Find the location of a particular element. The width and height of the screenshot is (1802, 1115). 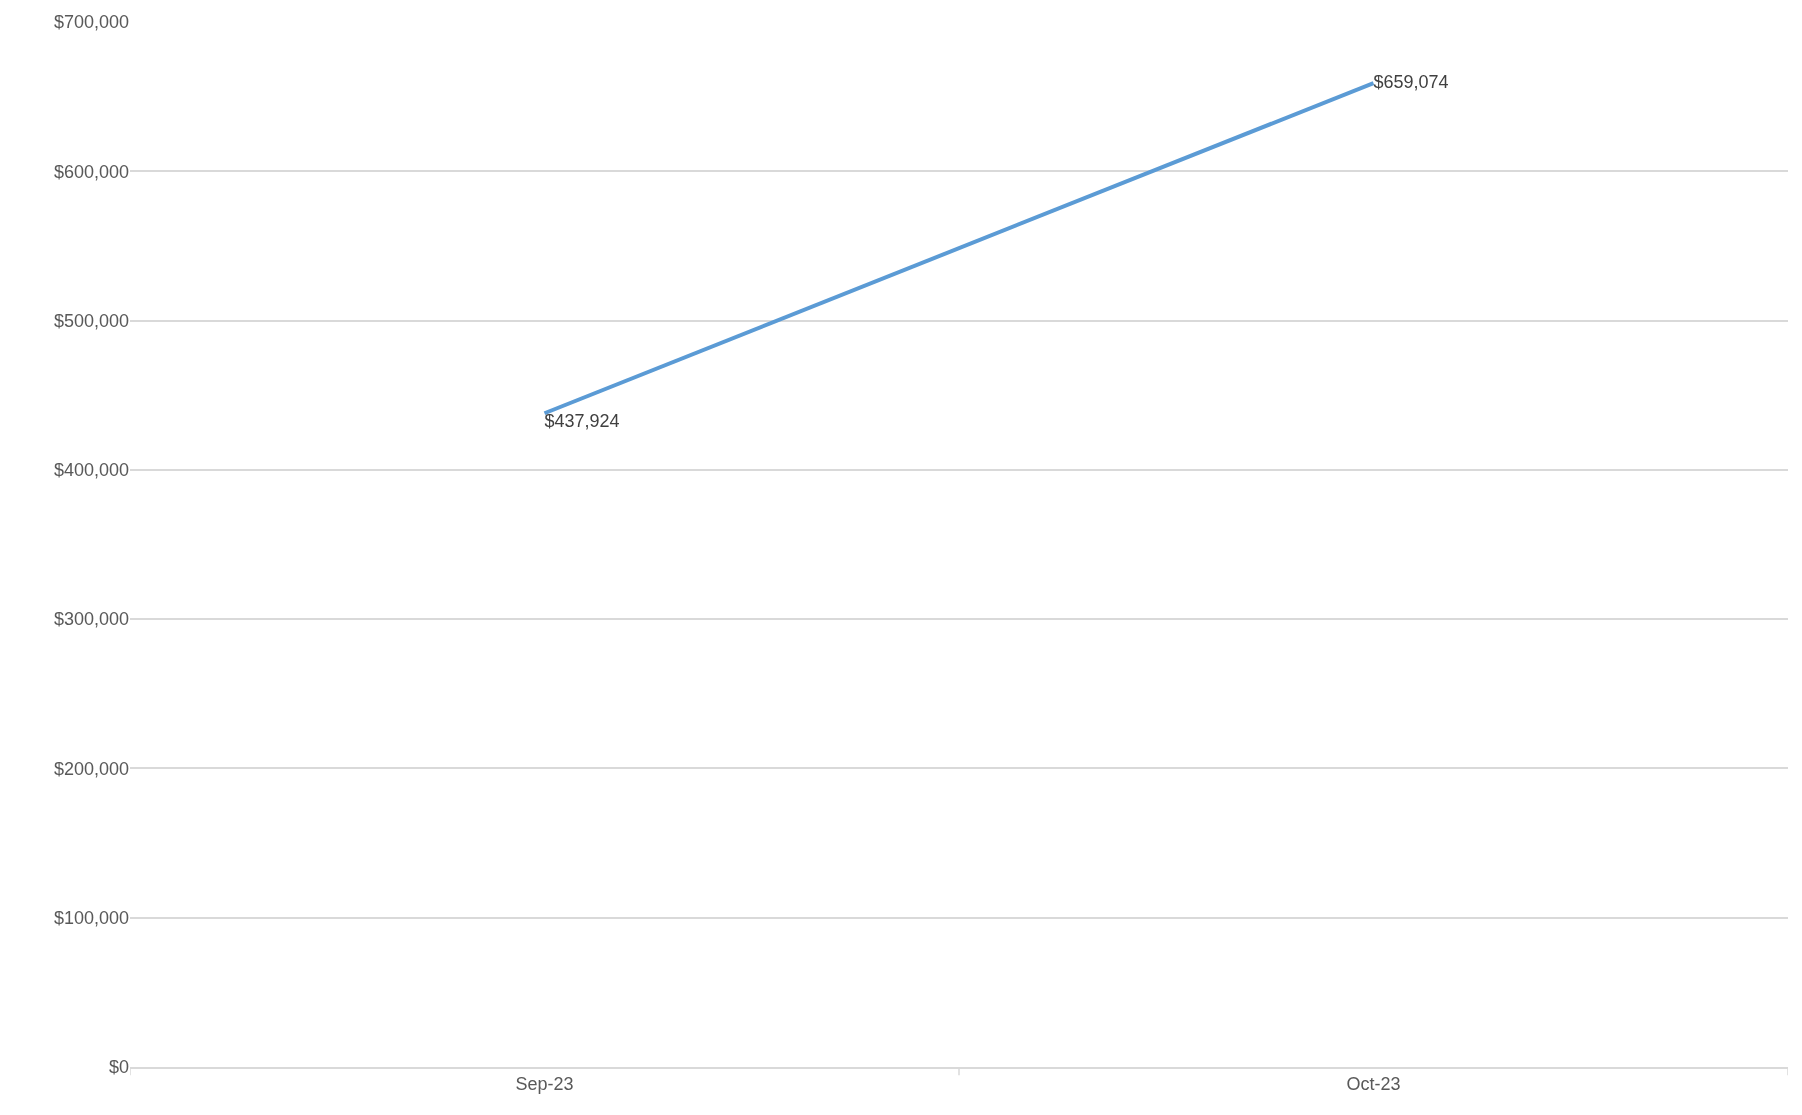

y-tick-label: $500,000 is located at coordinates (91, 320).